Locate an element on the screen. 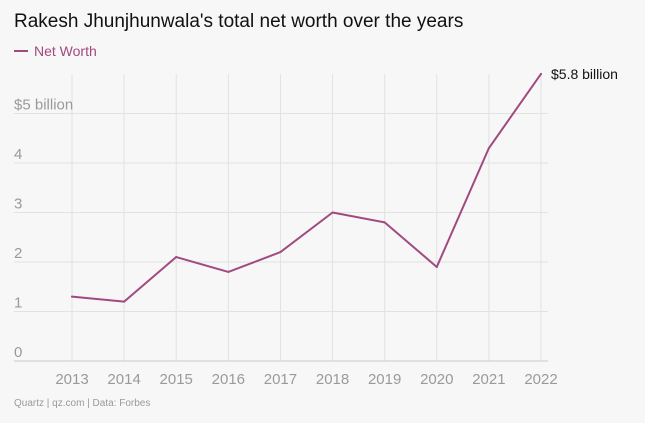 The width and height of the screenshot is (645, 423). y-tick-label: 3 is located at coordinates (18, 204).